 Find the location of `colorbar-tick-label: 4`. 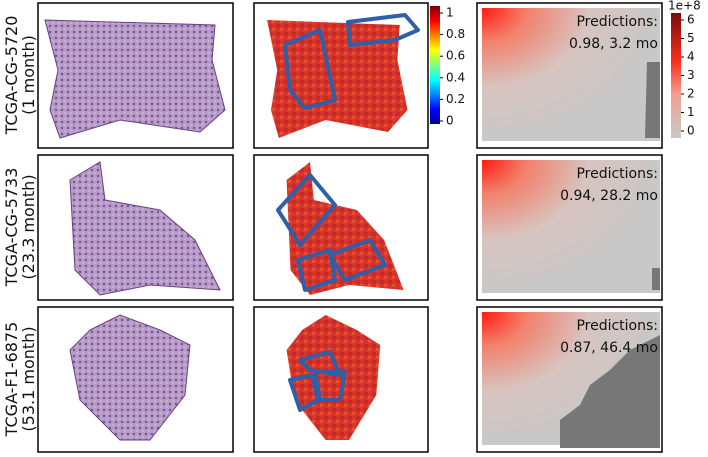

colorbar-tick-label: 4 is located at coordinates (691, 57).